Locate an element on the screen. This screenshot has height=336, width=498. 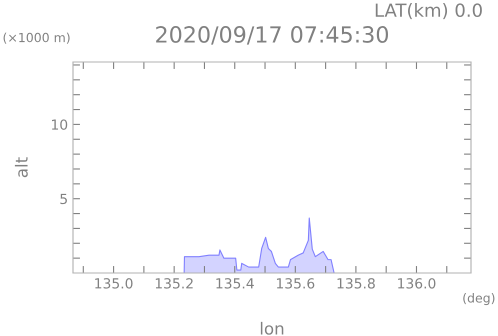
x-tick-label: 136.0 is located at coordinates (417, 283).